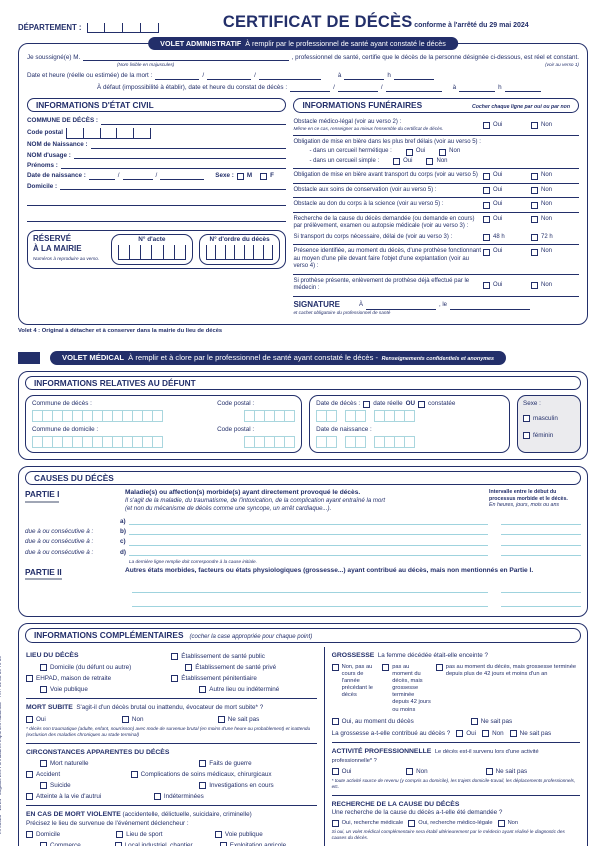  Describe the element at coordinates (29, 775) in the screenshot. I see `checkbox-circ-accident` at that location.